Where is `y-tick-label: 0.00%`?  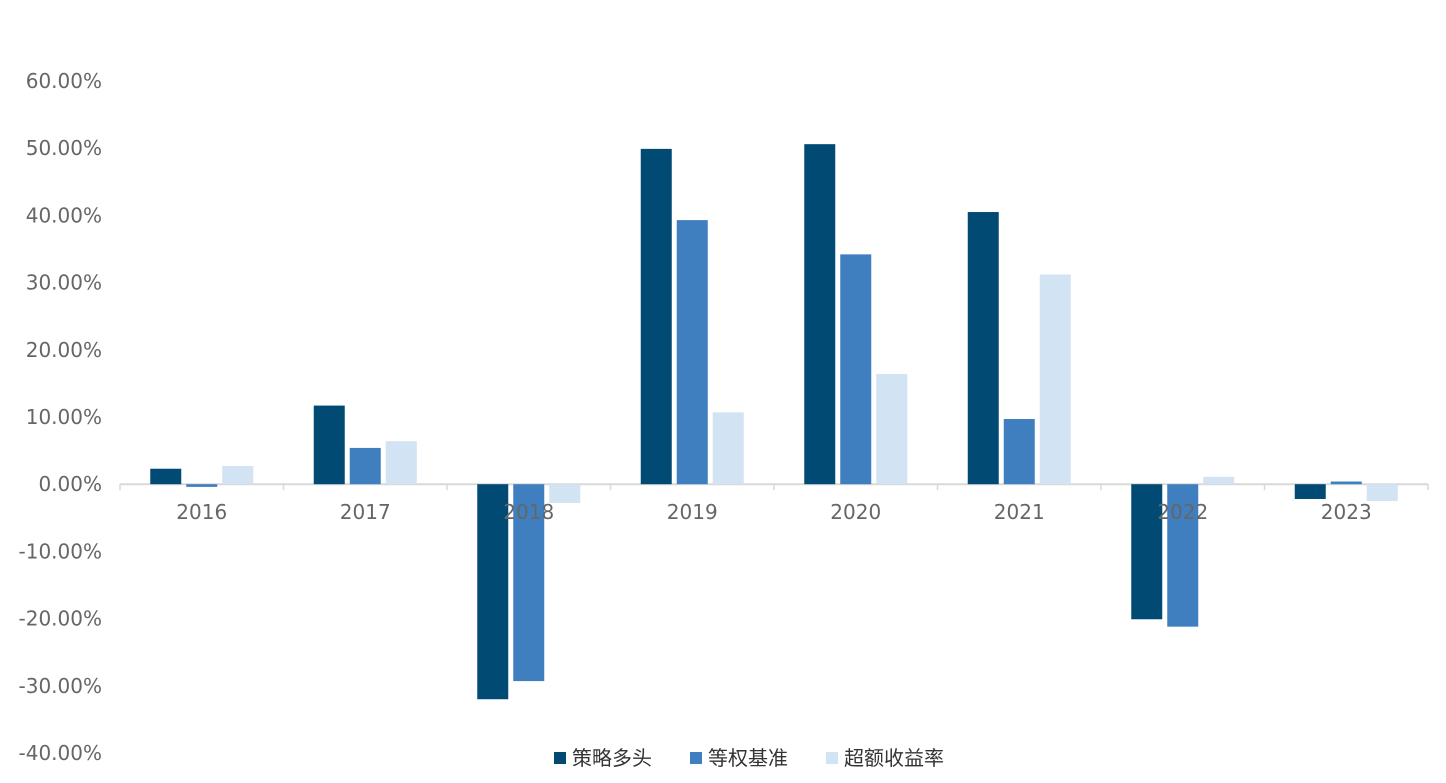
y-tick-label: 0.00% is located at coordinates (70, 484).